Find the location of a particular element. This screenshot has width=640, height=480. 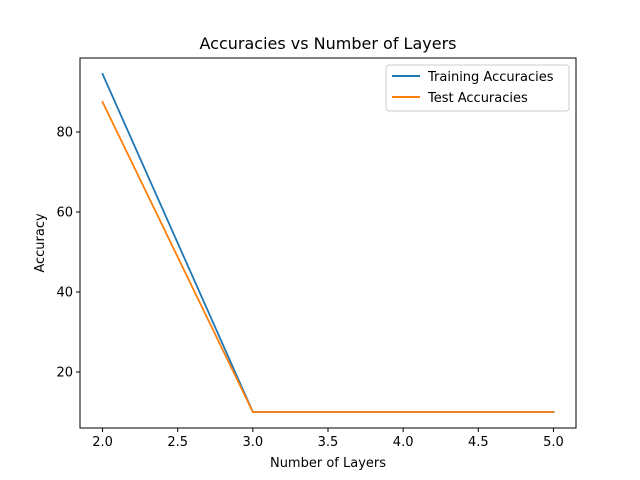

x-axis-label: Number of Layers is located at coordinates (328, 463).